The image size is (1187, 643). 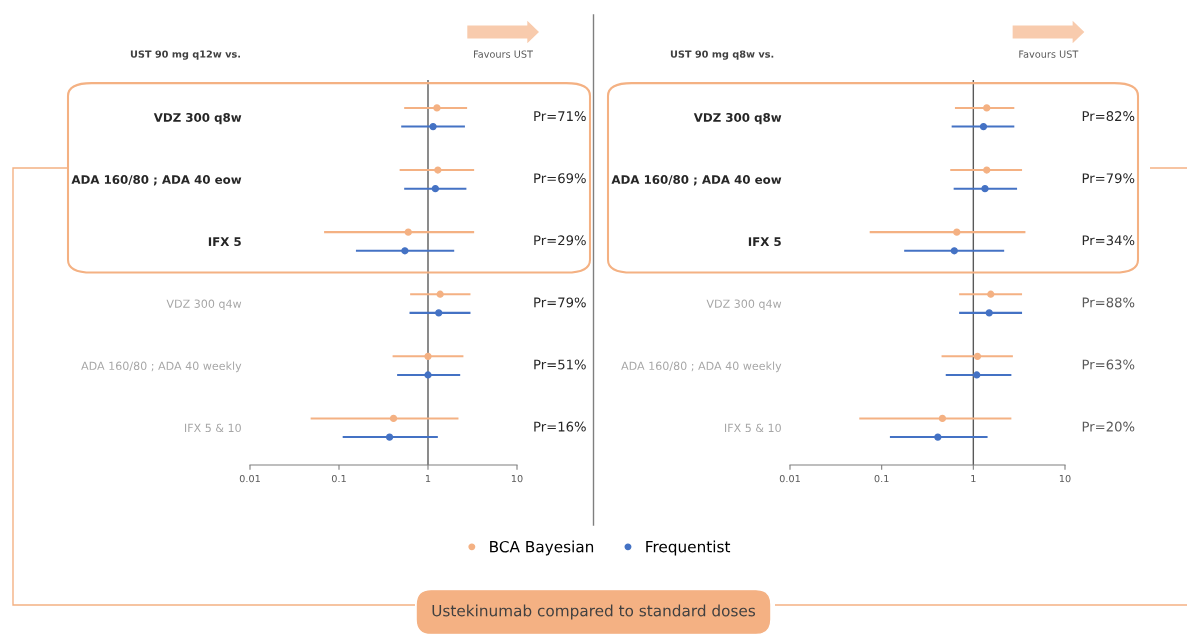 I want to click on text: Pr=20%, so click(x=1108, y=426).